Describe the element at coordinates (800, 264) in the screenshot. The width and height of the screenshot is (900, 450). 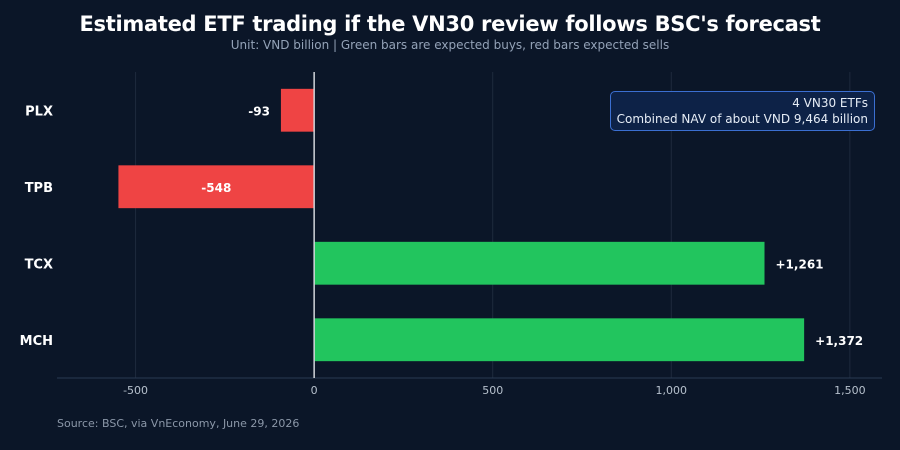
I see `bar-value-label: +1,261` at that location.